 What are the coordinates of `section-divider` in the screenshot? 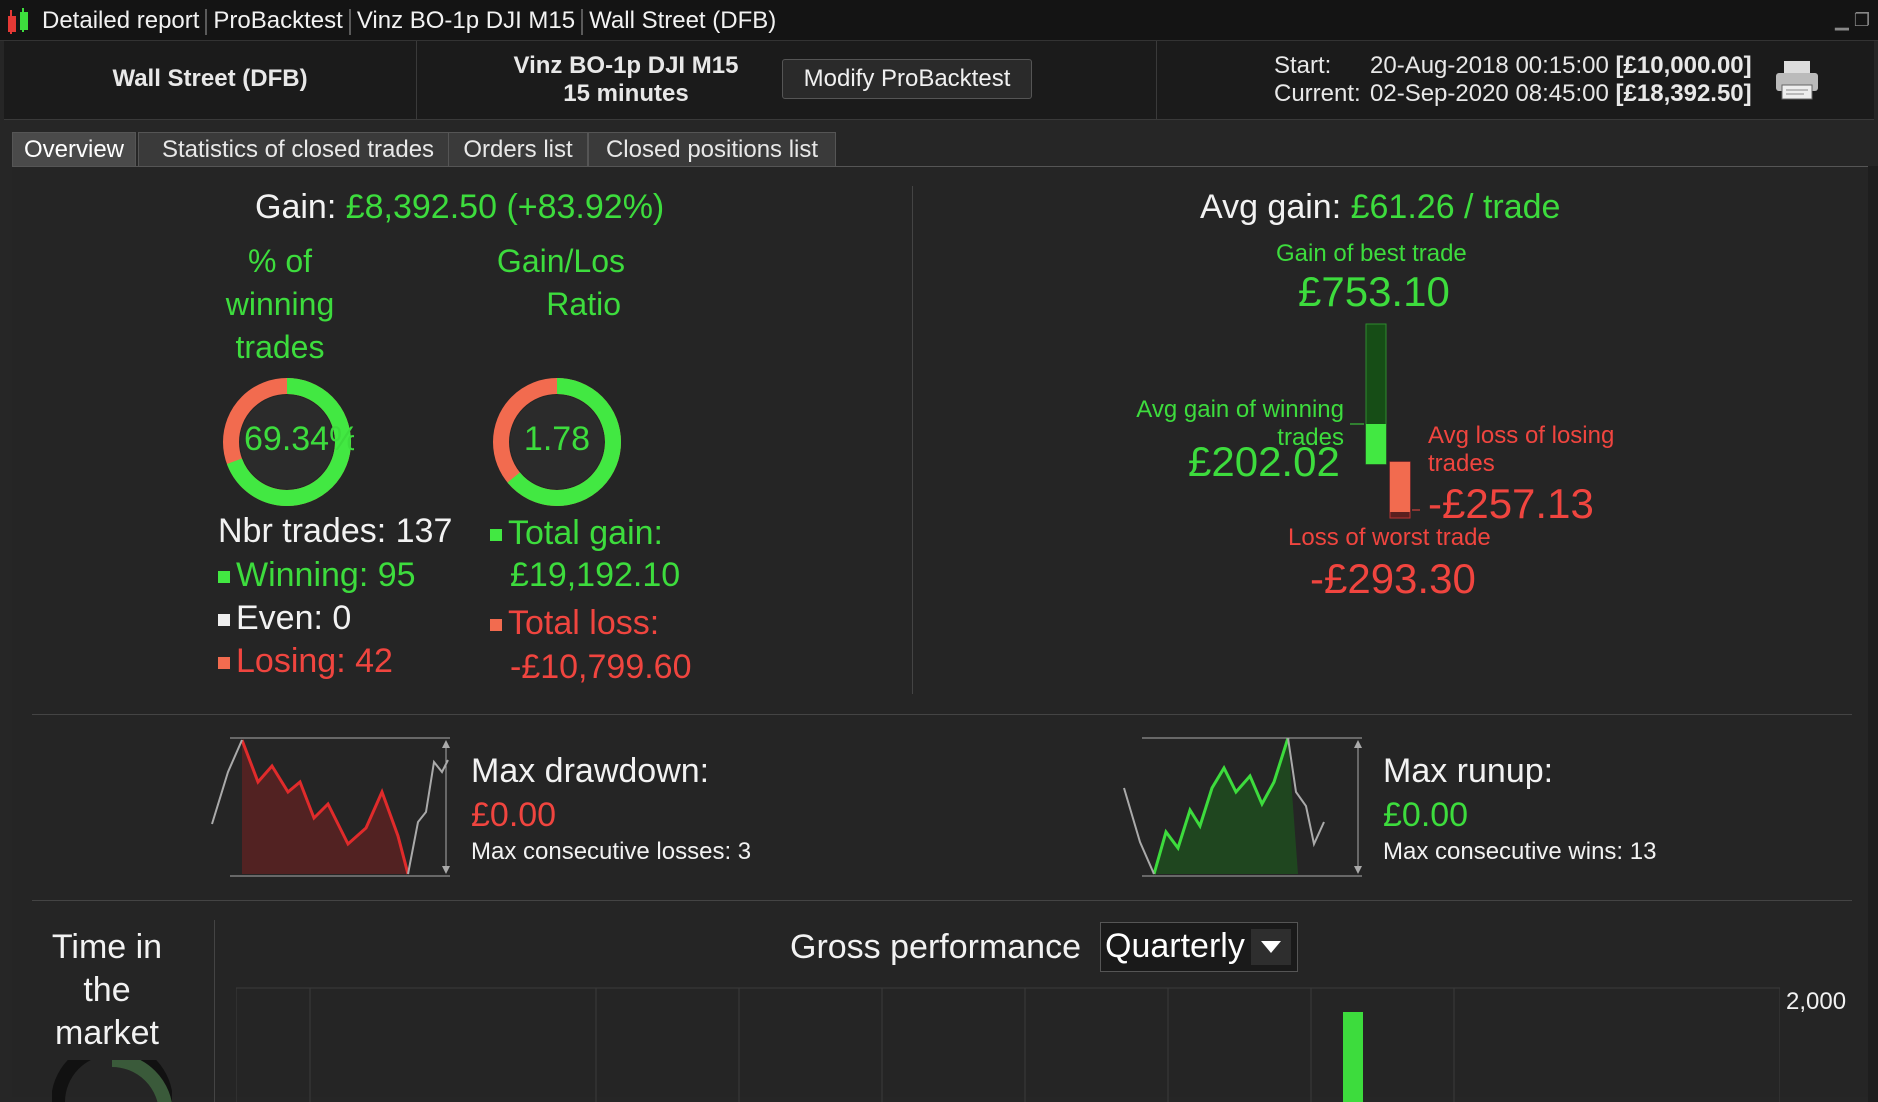 It's located at (912, 440).